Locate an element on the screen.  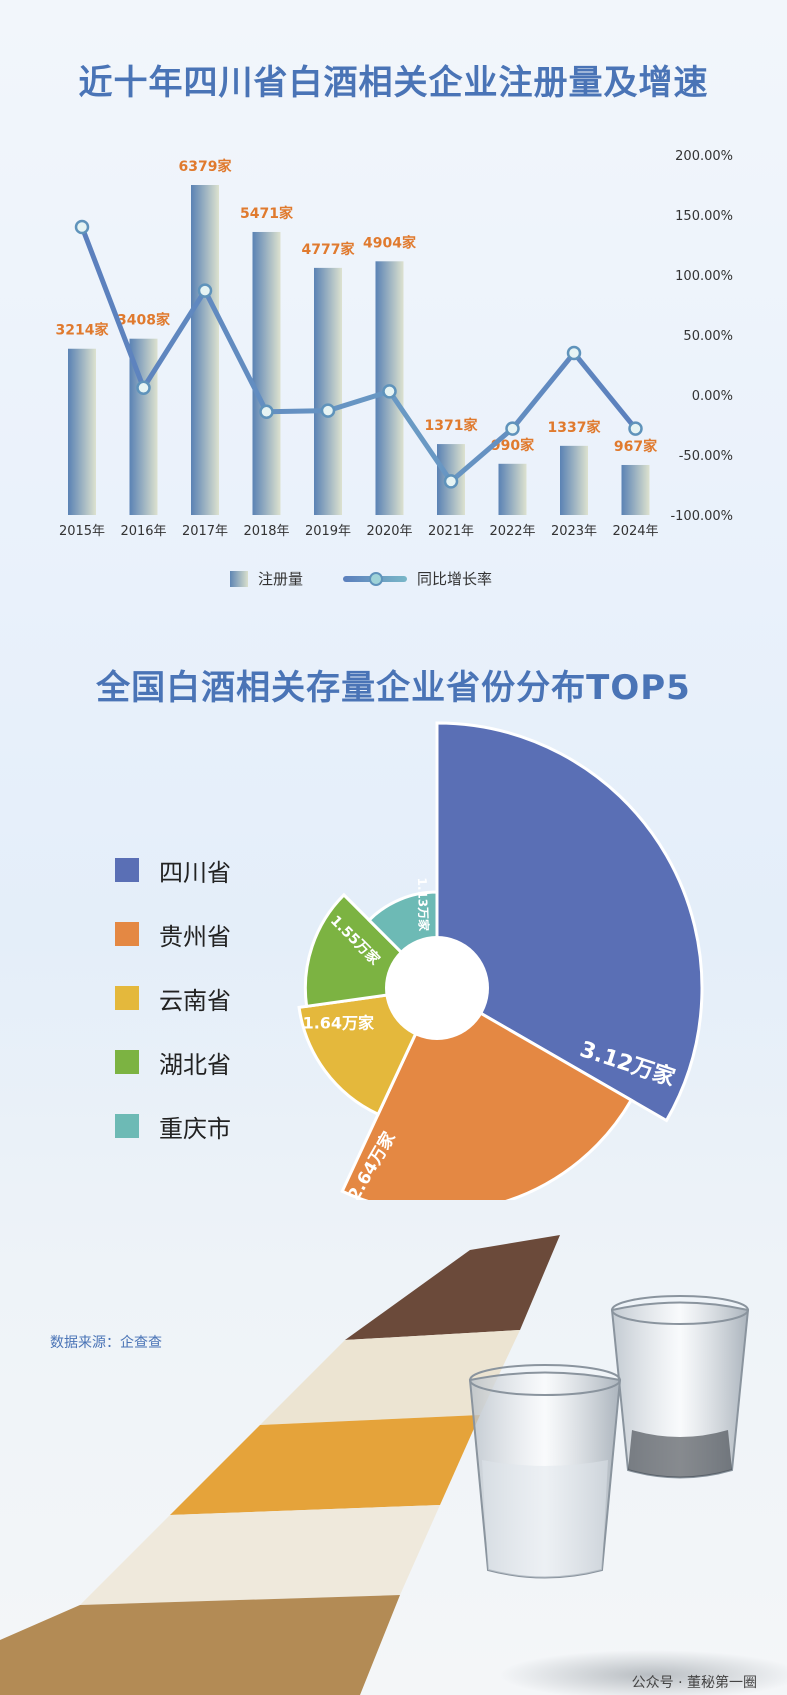
legend-item-registrations: 注册量 is located at coordinates (266, 578).